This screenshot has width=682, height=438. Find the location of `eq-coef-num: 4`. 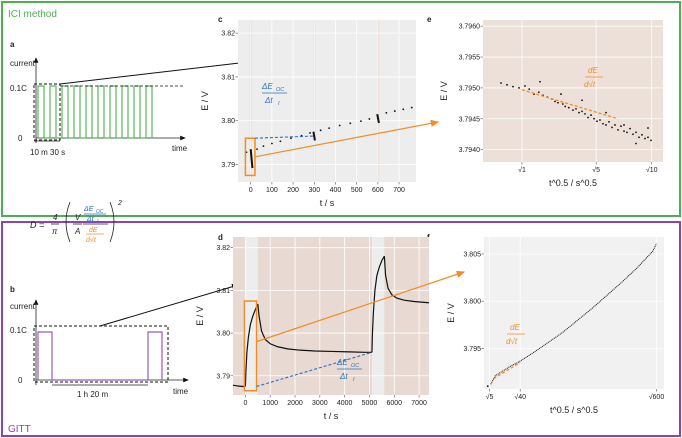

eq-coef-num: 4 is located at coordinates (55, 217).